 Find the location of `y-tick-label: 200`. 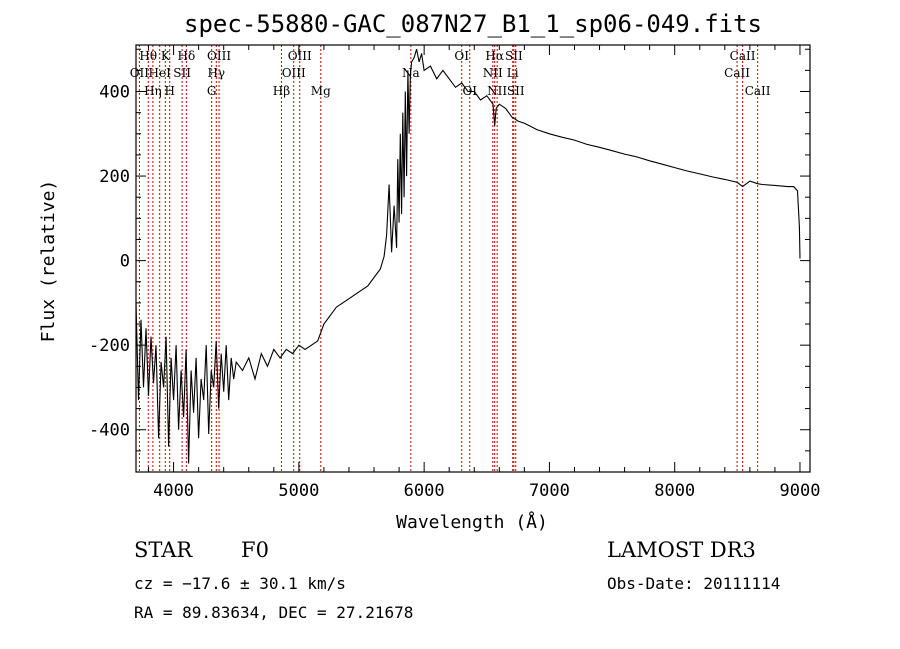

y-tick-label: 200 is located at coordinates (114, 177).